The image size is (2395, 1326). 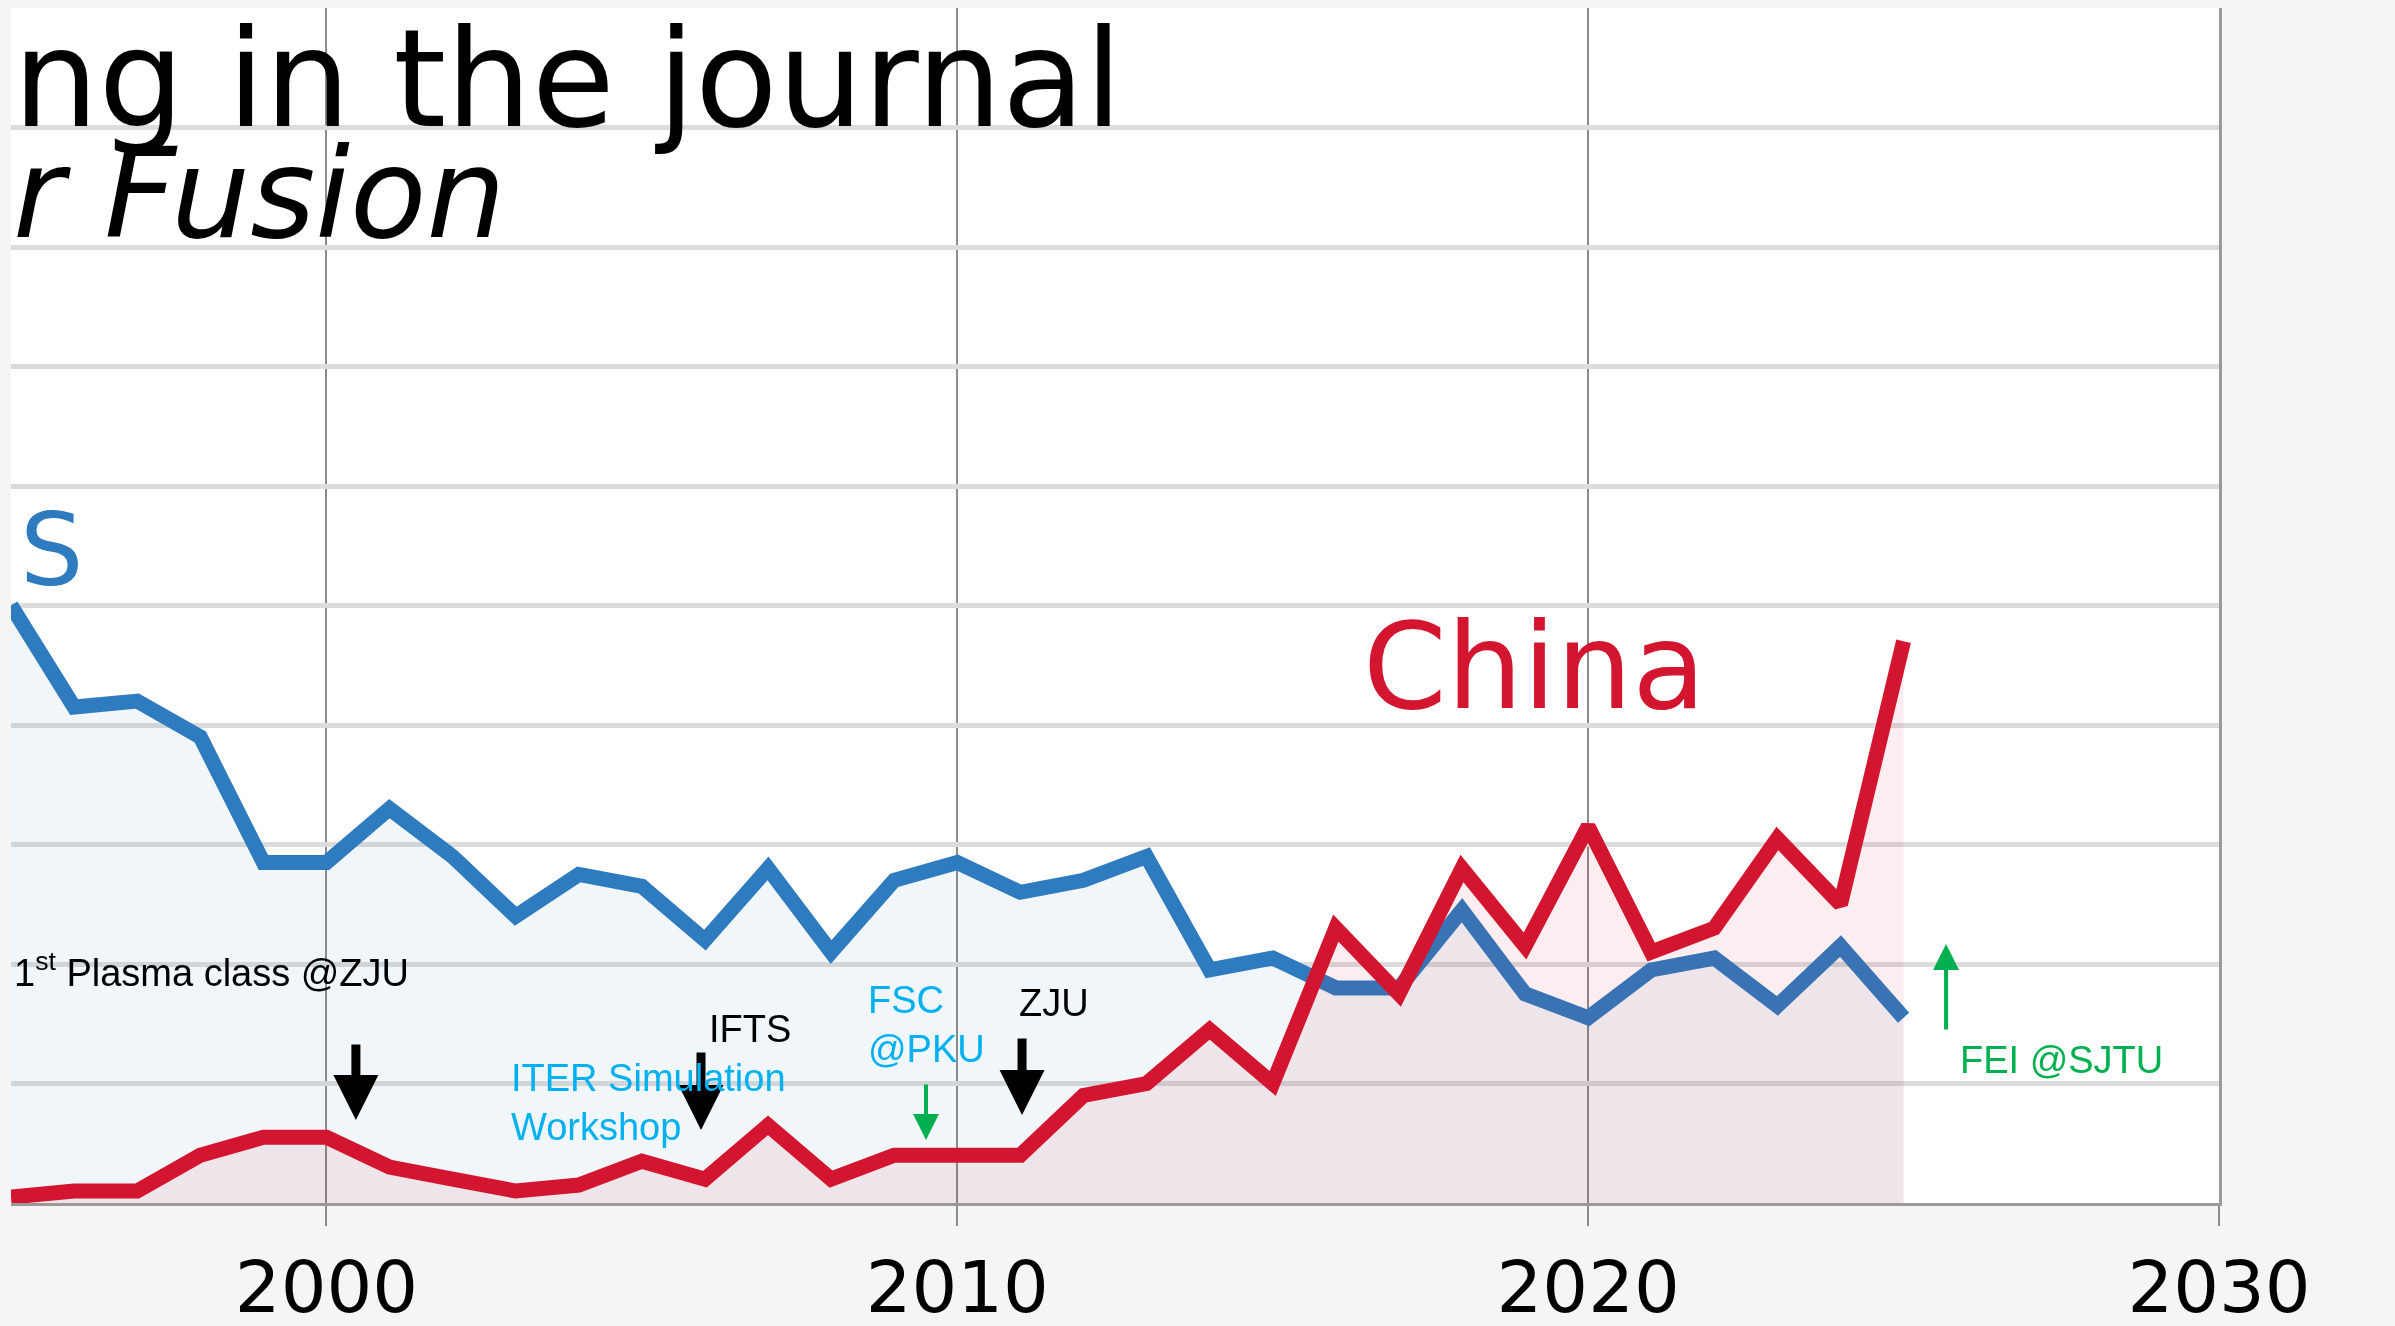 I want to click on series-label: China, so click(x=1534, y=666).